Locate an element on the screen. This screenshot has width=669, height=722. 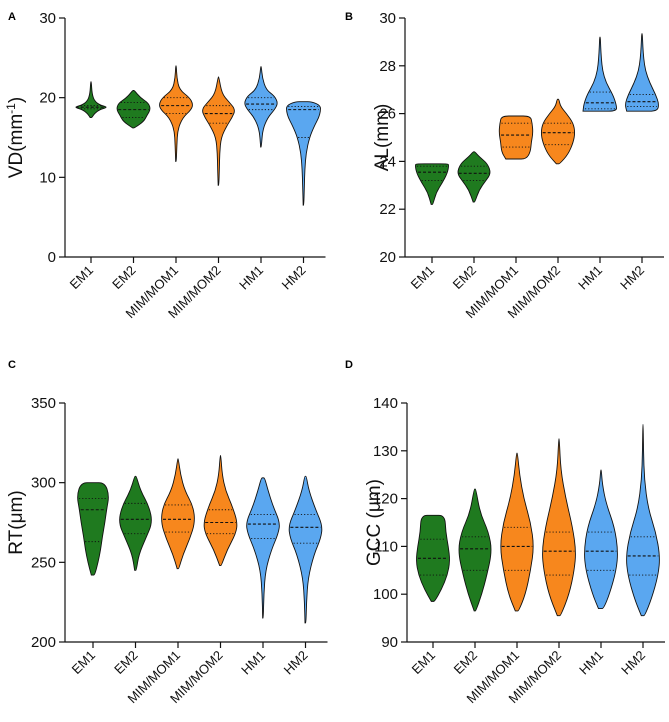
y-tick-label: 200 is located at coordinates (43, 642).